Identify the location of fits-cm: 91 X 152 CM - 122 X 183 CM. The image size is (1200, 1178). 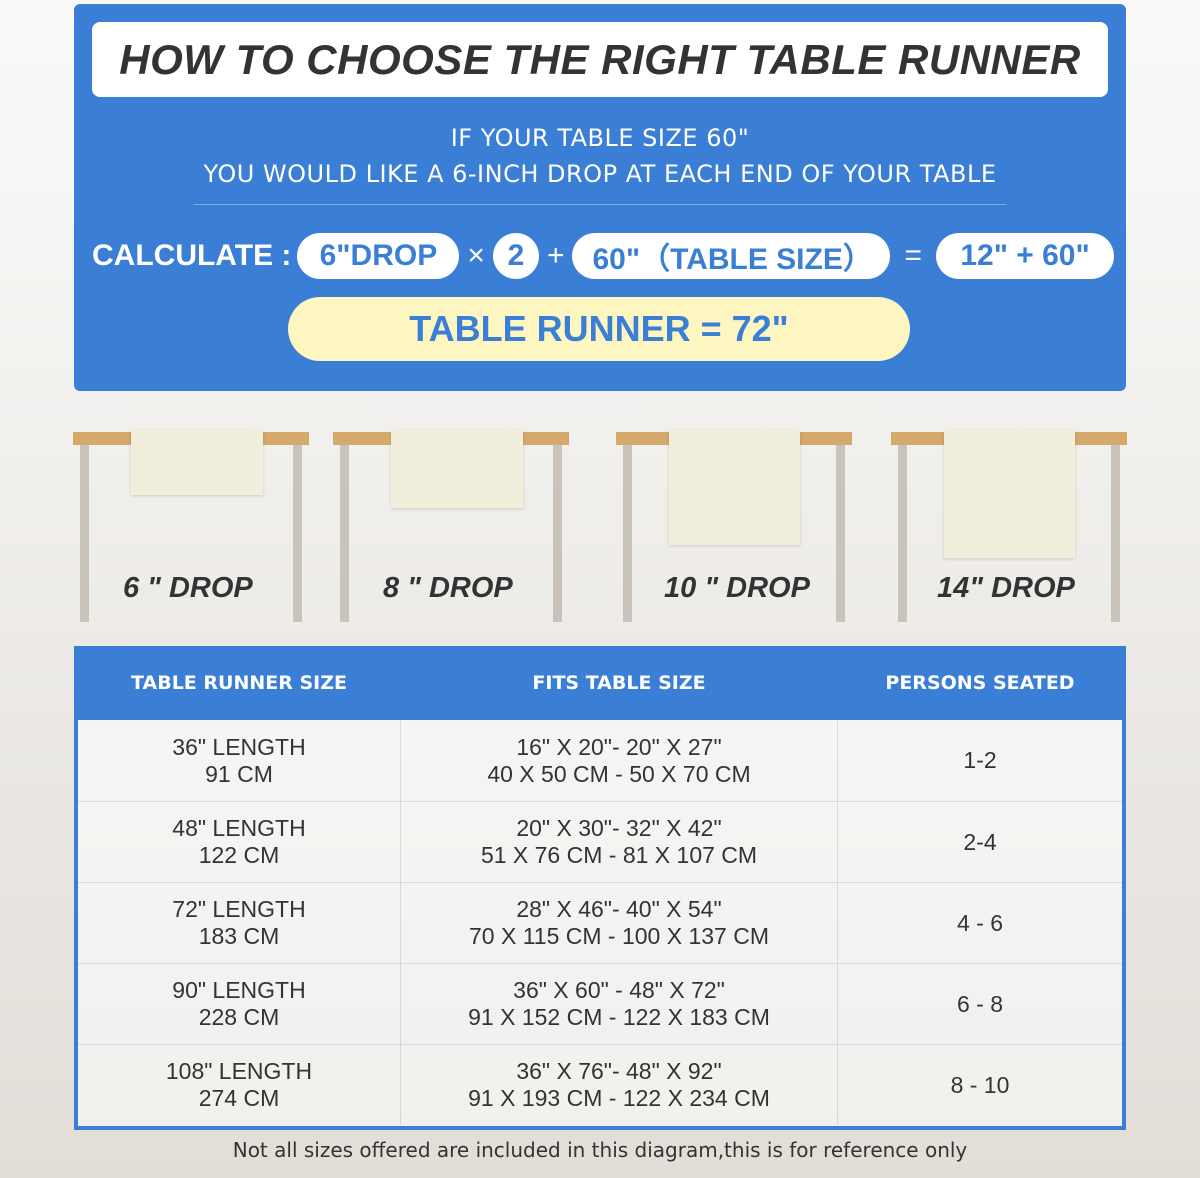
(619, 1017).